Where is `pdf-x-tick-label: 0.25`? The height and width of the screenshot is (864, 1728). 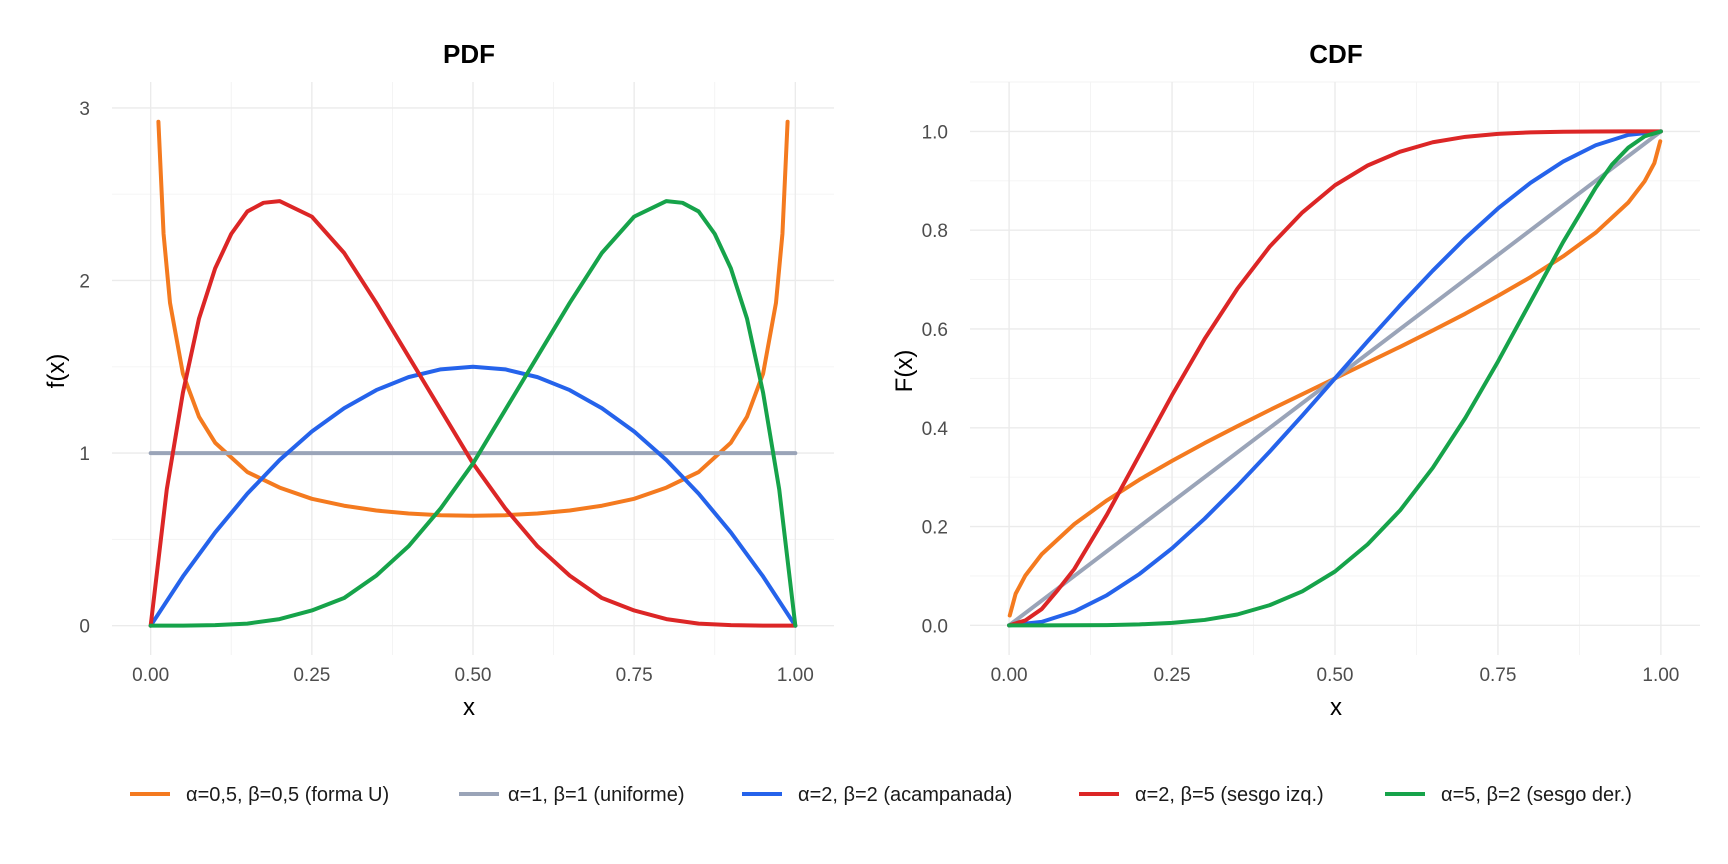
pdf-x-tick-label: 0.25 is located at coordinates (311, 675).